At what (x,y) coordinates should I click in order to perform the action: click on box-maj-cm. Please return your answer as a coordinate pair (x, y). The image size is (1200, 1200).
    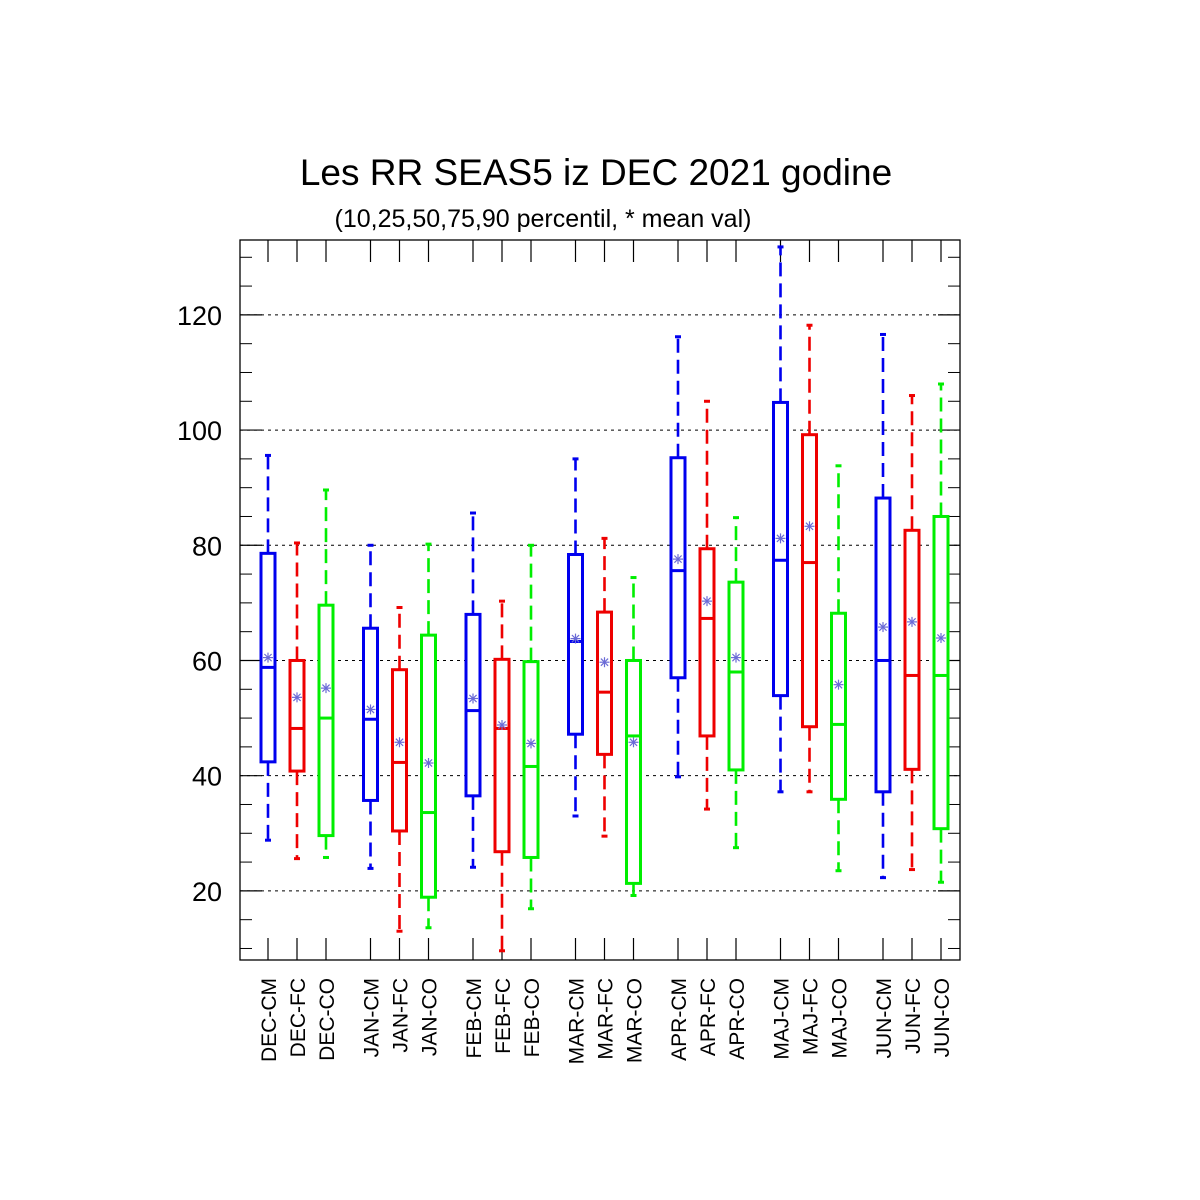
    Looking at the image, I should click on (780, 519).